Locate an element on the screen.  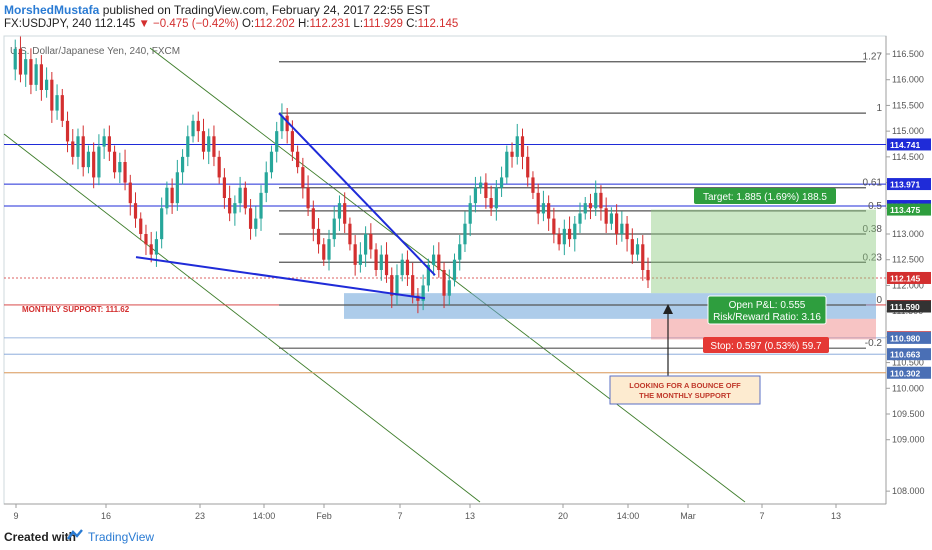
footer: Created with TradingView is located at coordinates (466, 536).